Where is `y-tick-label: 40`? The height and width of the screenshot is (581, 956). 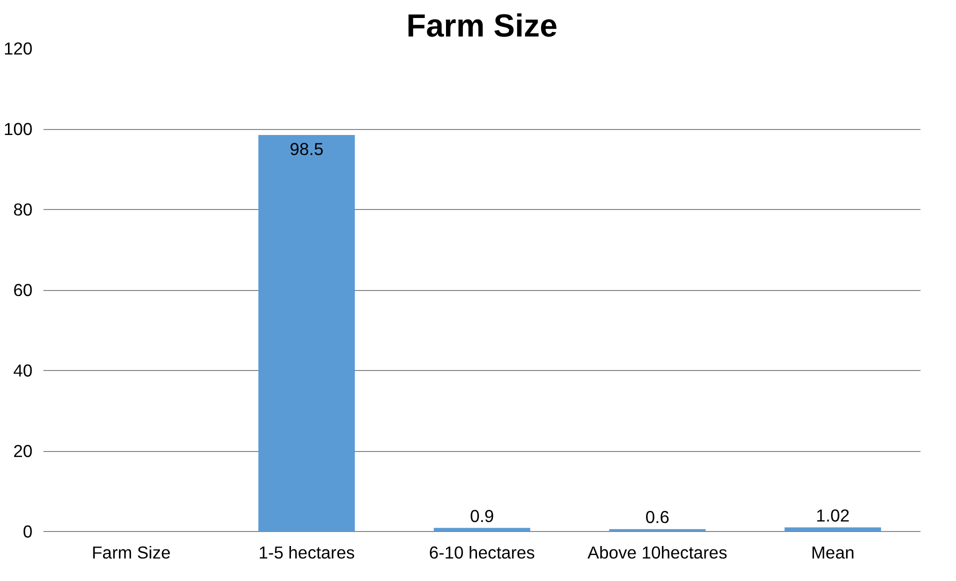 y-tick-label: 40 is located at coordinates (23, 370).